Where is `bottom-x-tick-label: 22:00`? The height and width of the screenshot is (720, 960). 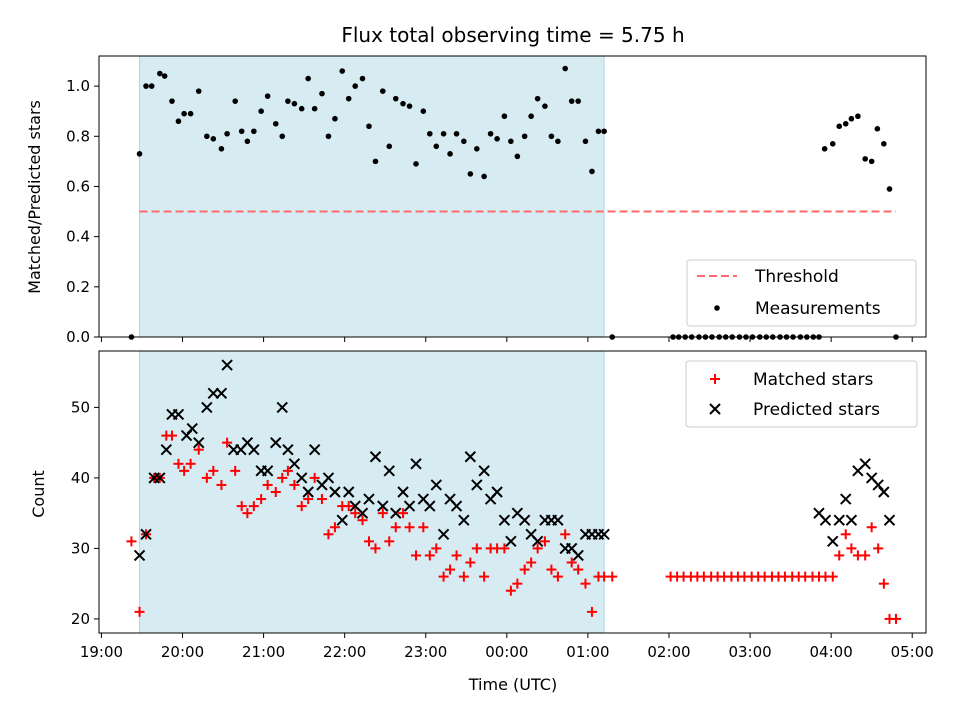
bottom-x-tick-label: 22:00 is located at coordinates (344, 652).